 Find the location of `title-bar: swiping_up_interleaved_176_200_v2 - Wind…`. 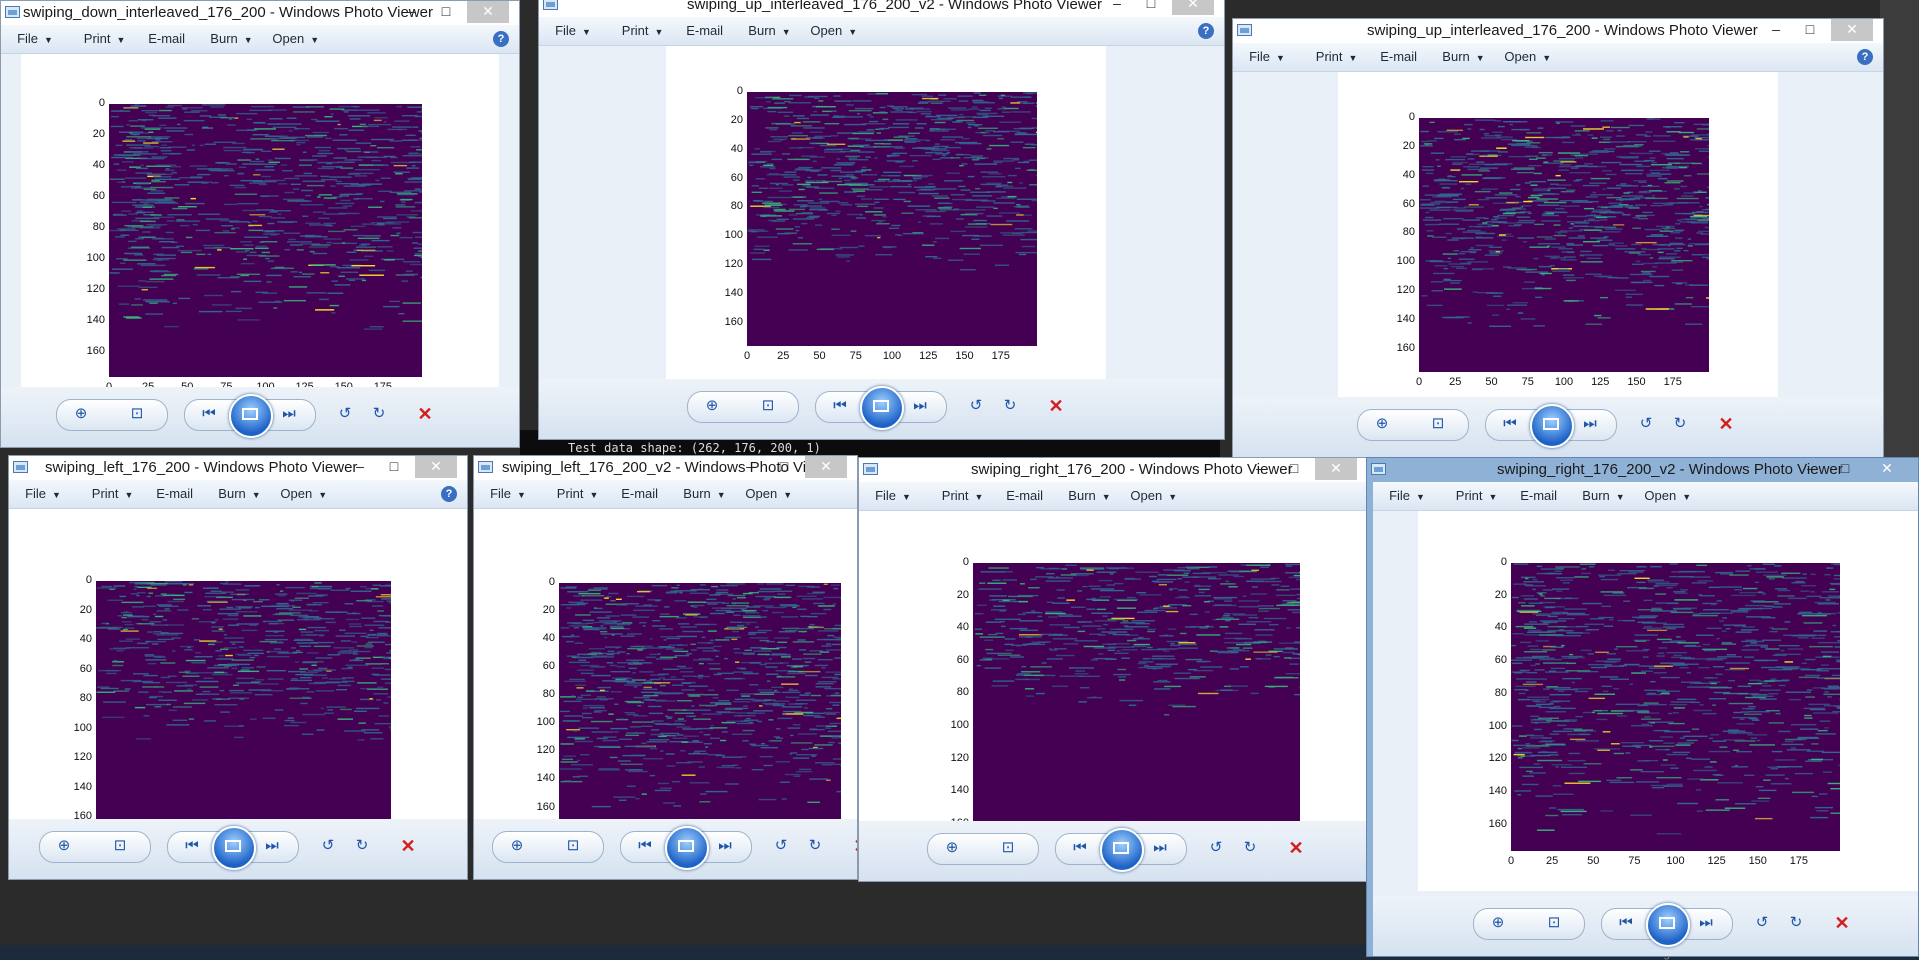

title-bar: swiping_up_interleaved_176_200_v2 - Wind… is located at coordinates (881, 8).